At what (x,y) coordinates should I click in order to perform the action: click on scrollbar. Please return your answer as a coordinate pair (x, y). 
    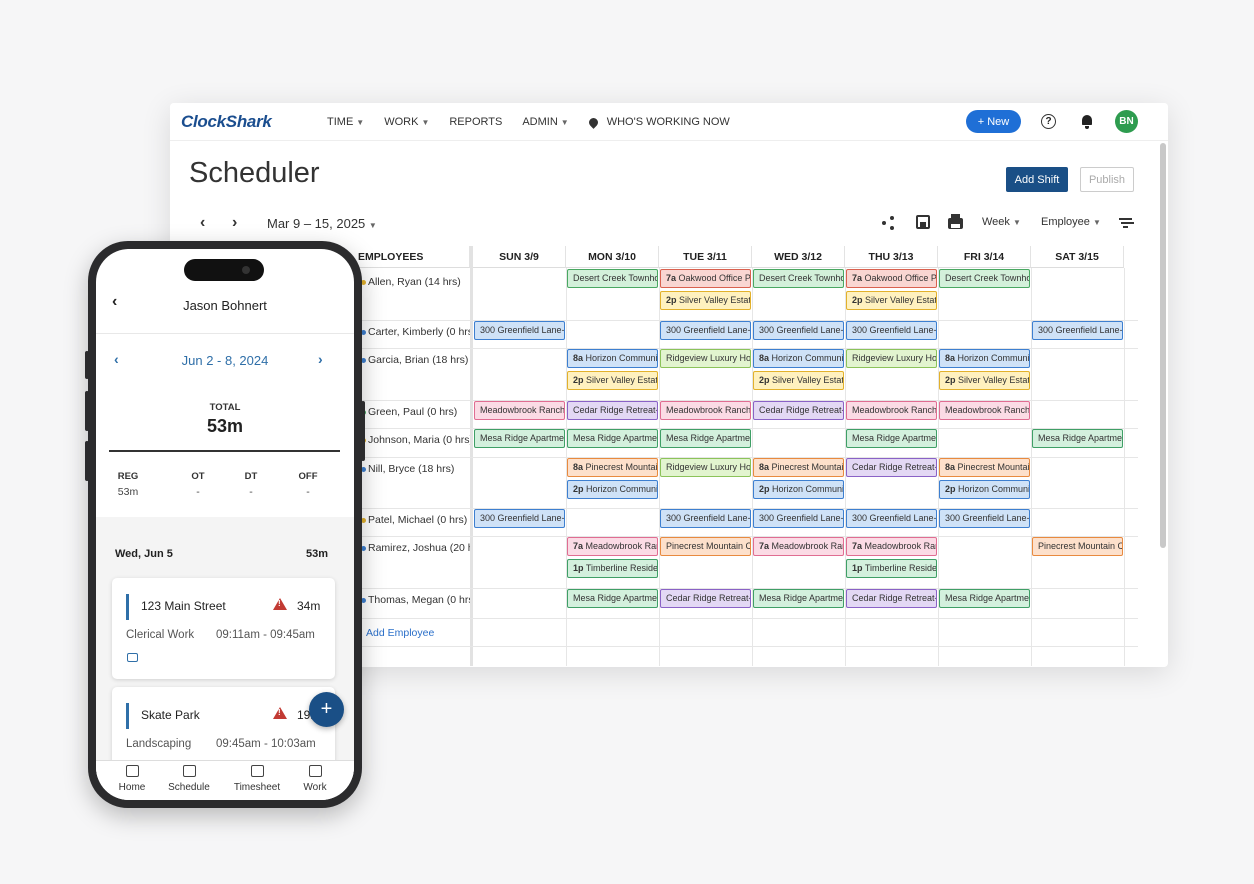
    Looking at the image, I should click on (1163, 345).